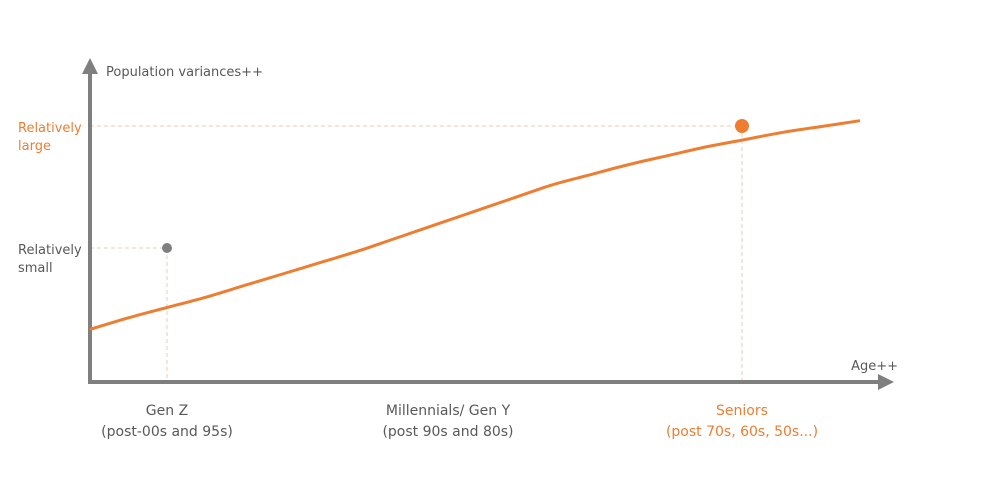 This screenshot has height=480, width=990. I want to click on x-axis-arrow, so click(886, 382).